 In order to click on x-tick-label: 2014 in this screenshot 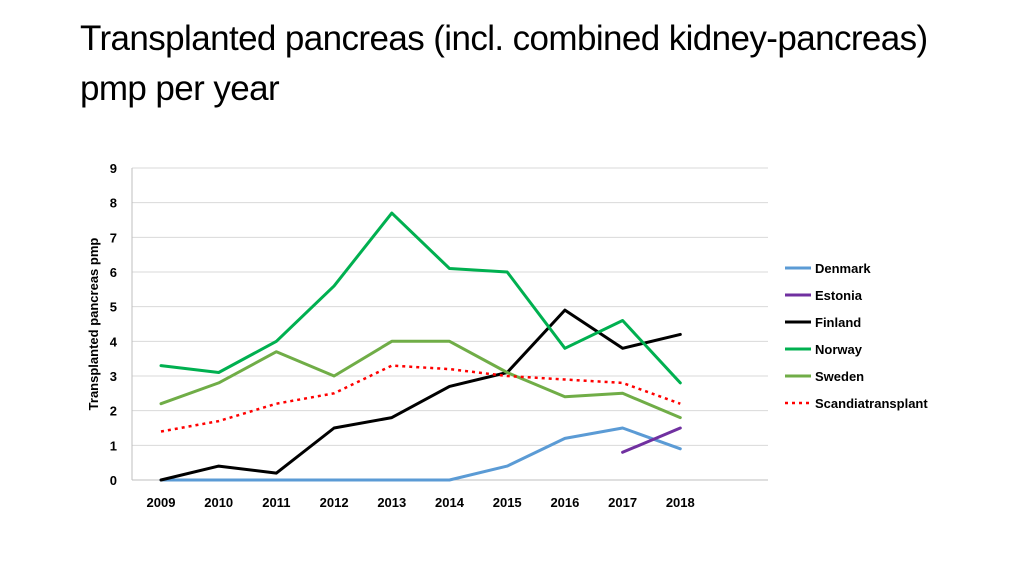, I will do `click(450, 502)`.